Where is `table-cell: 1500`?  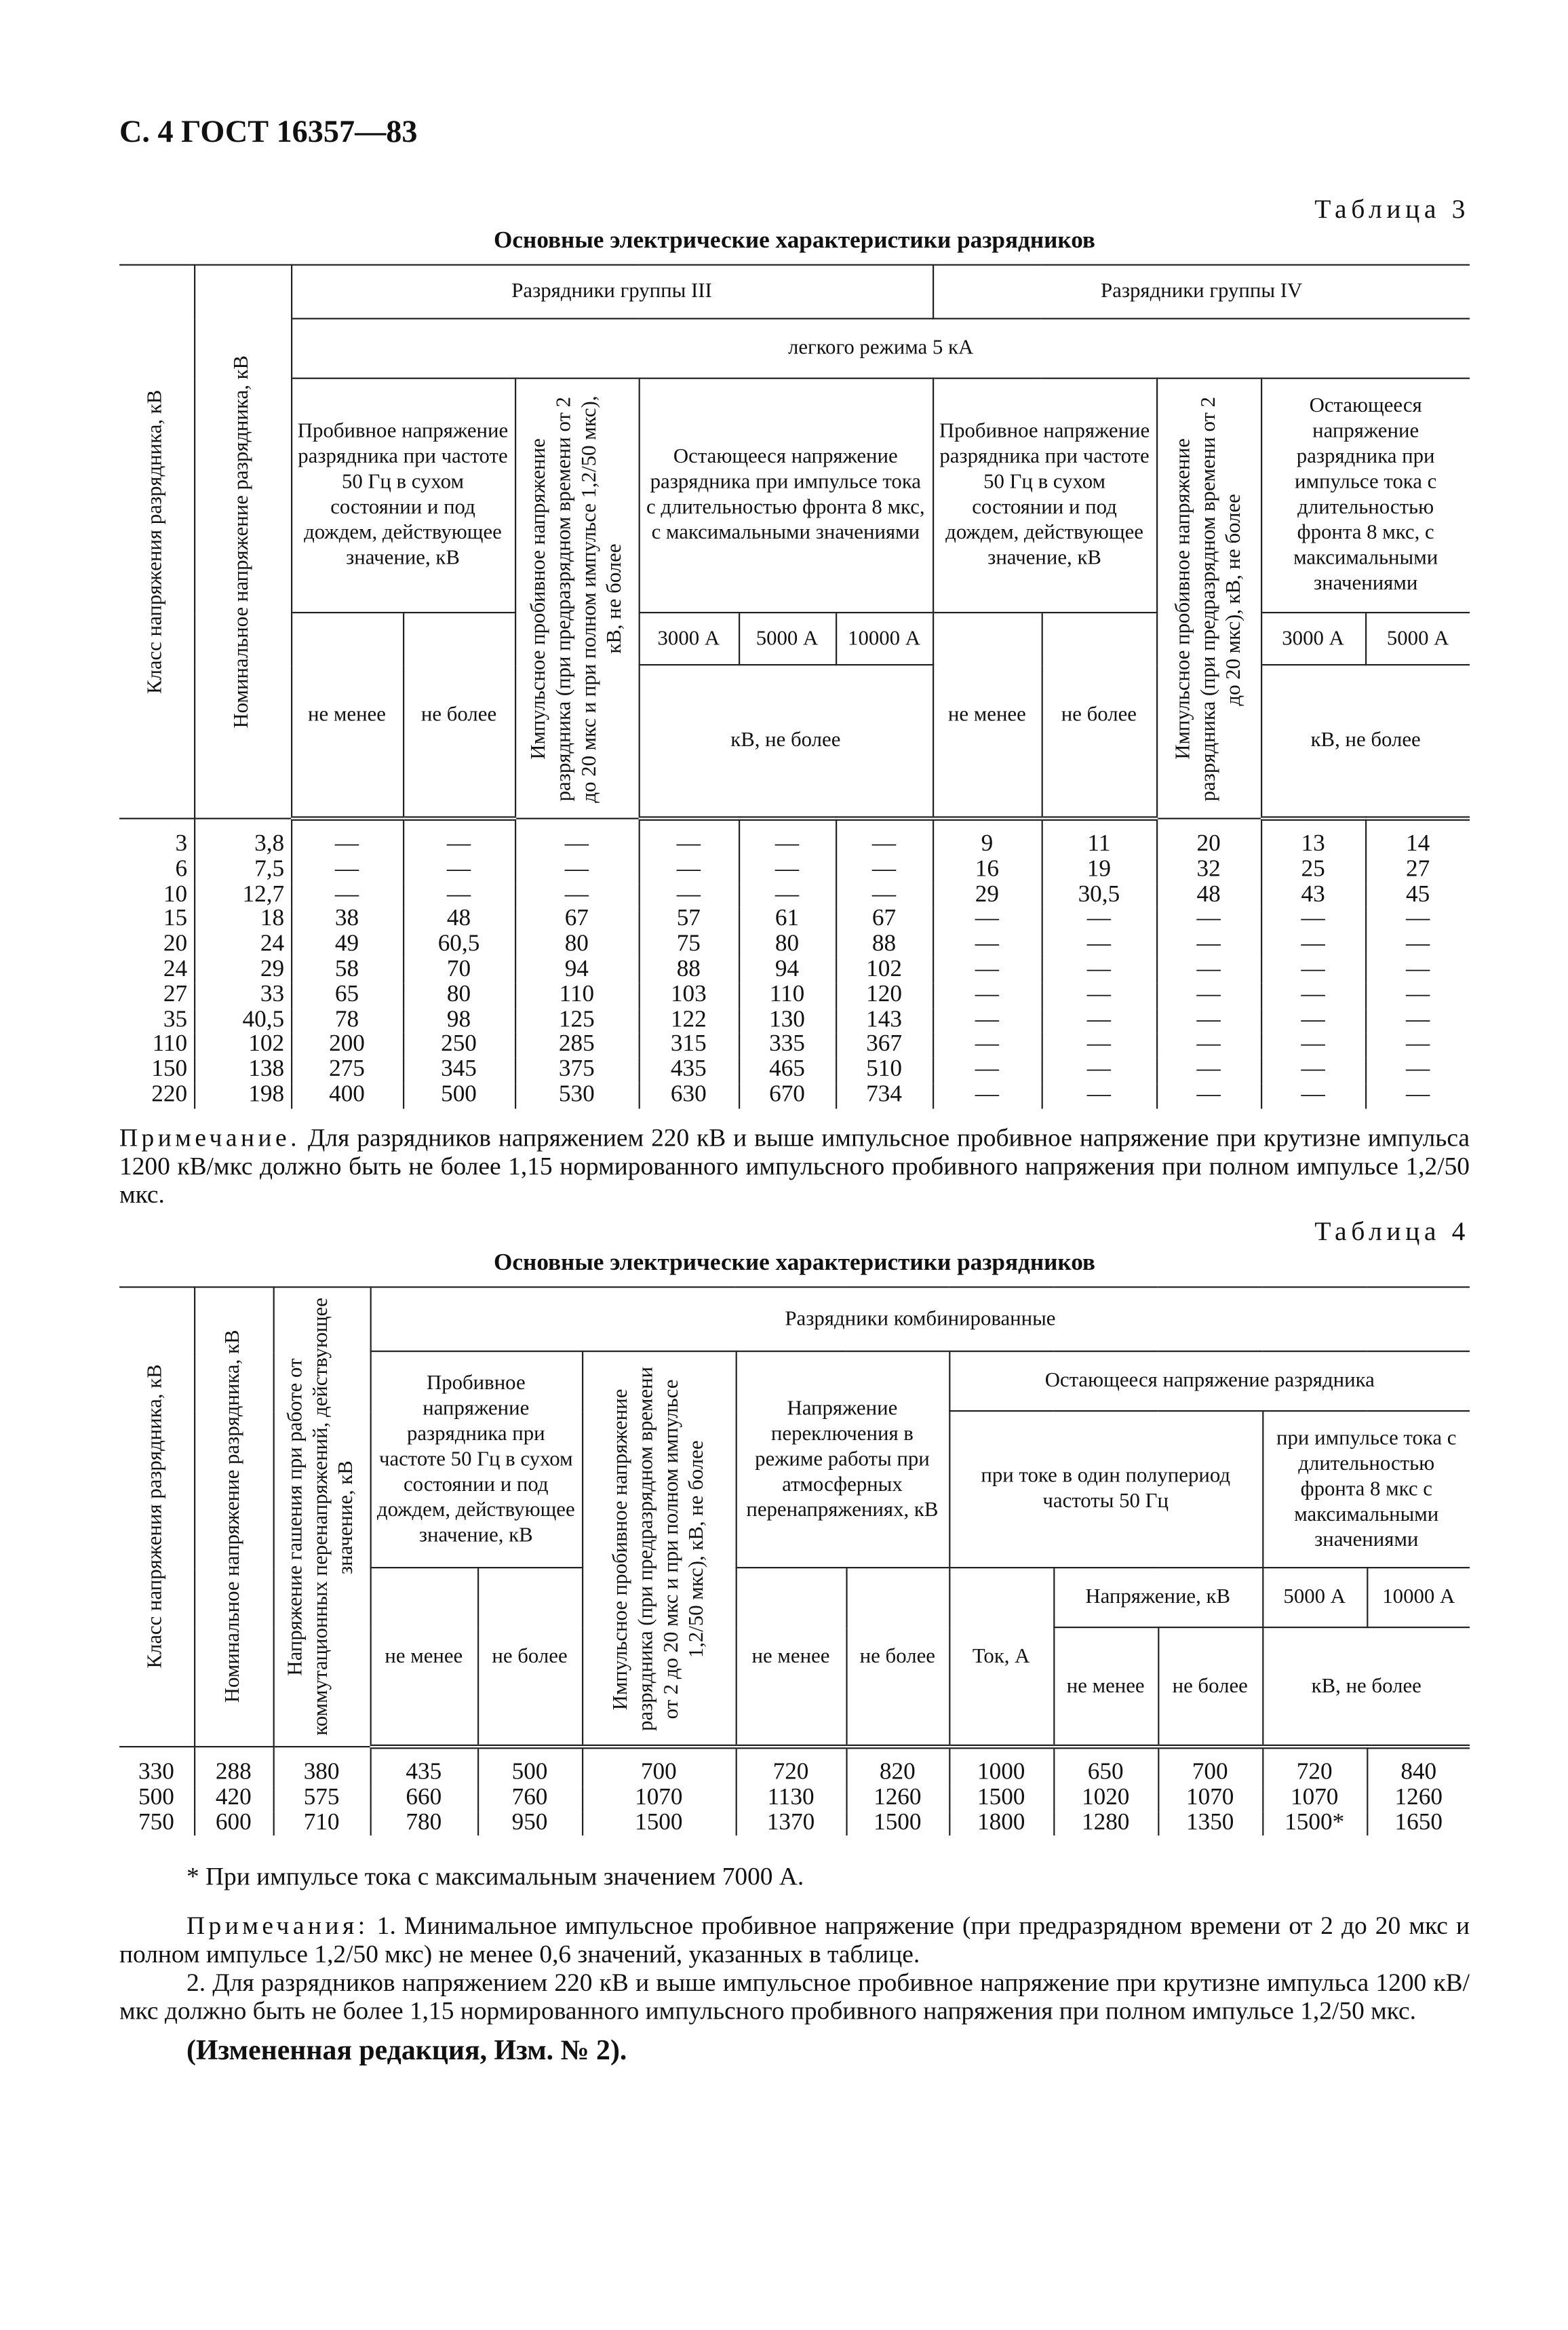
table-cell: 1500 is located at coordinates (897, 1823).